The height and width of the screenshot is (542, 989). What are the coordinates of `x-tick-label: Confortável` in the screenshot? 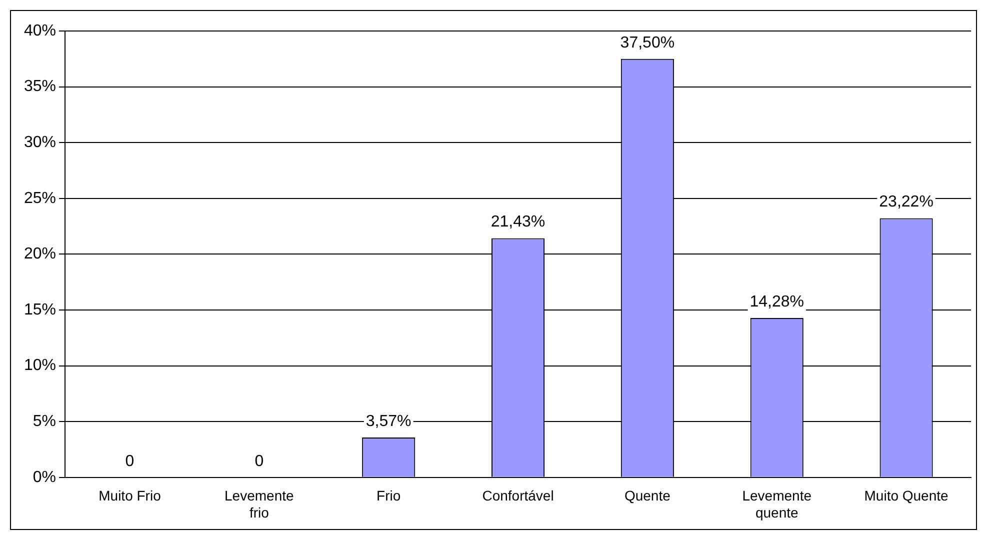 It's located at (518, 496).